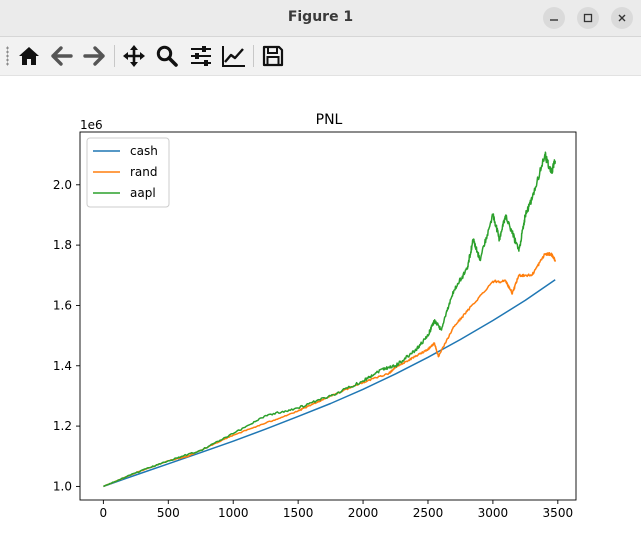 The image size is (641, 555). What do you see at coordinates (62, 366) in the screenshot?
I see `y-tick-label: 1.4` at bounding box center [62, 366].